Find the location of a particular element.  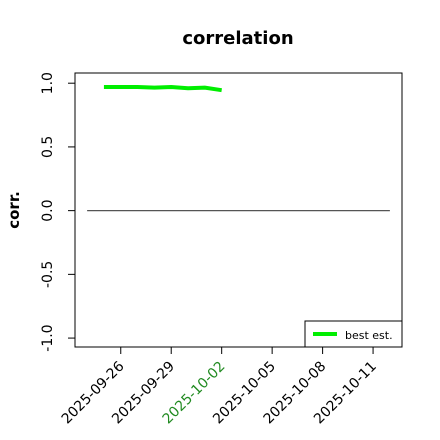

y-tick-label: -0.5 is located at coordinates (48, 274).